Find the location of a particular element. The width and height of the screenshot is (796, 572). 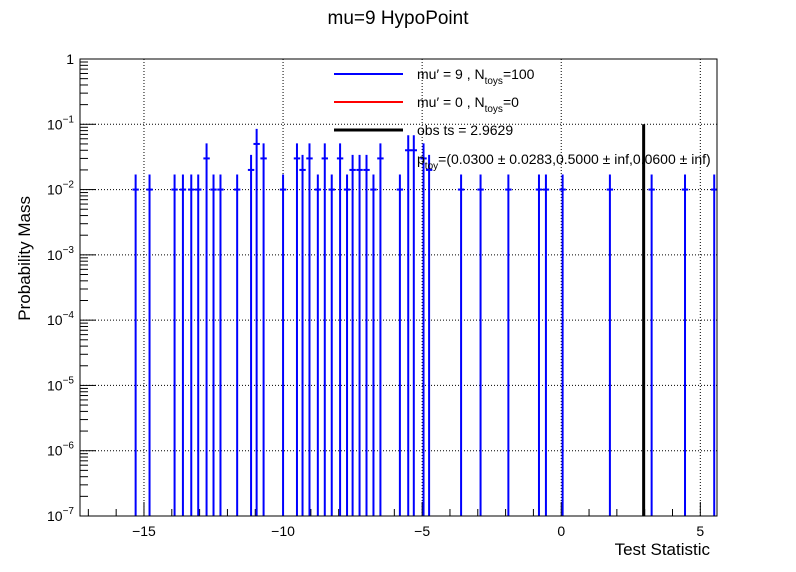

y-tick-label: 1 is located at coordinates (70, 59).